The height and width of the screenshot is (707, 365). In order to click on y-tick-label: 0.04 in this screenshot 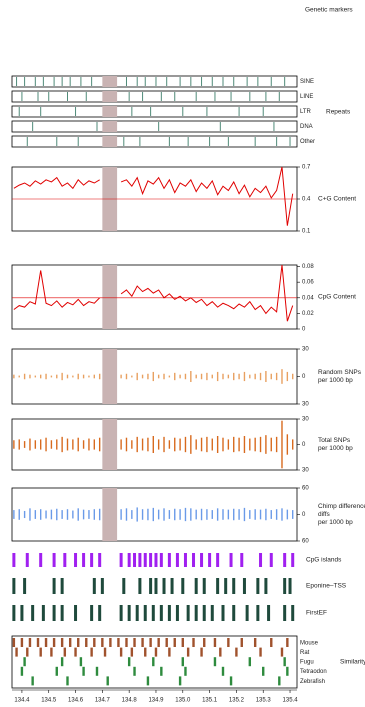, I will do `click(308, 298)`.